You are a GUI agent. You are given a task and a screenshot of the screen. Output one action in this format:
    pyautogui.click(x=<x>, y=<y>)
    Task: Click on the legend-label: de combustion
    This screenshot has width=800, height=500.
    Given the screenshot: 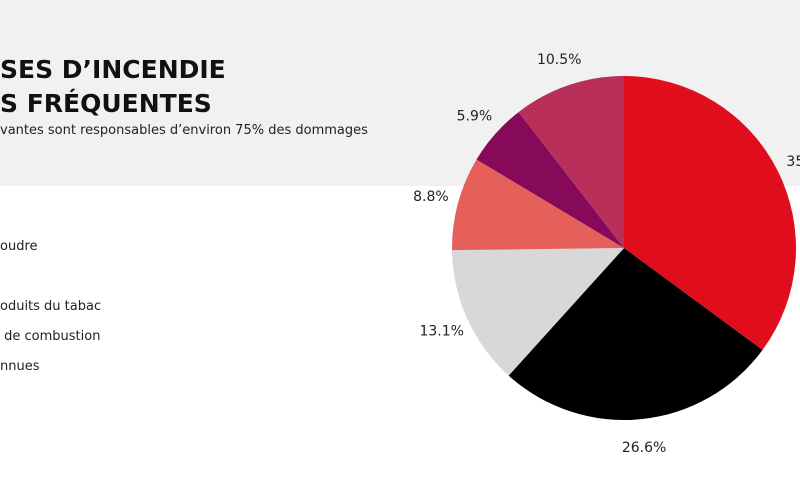 What is the action you would take?
    pyautogui.click(x=50, y=336)
    